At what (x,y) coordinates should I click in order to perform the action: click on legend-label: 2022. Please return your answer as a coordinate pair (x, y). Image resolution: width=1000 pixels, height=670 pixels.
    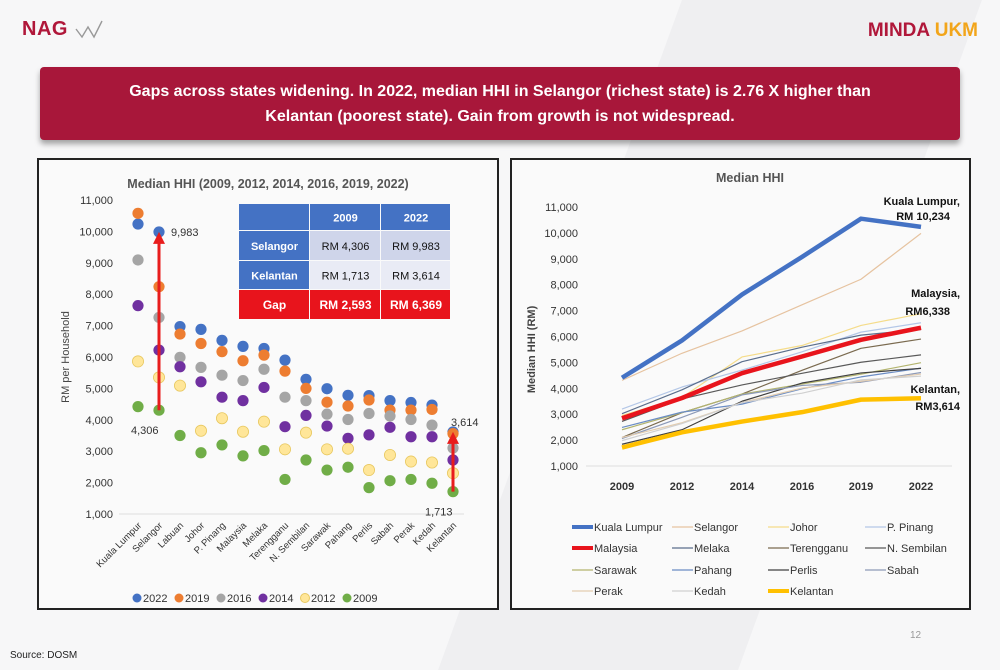
    Looking at the image, I should click on (155, 599).